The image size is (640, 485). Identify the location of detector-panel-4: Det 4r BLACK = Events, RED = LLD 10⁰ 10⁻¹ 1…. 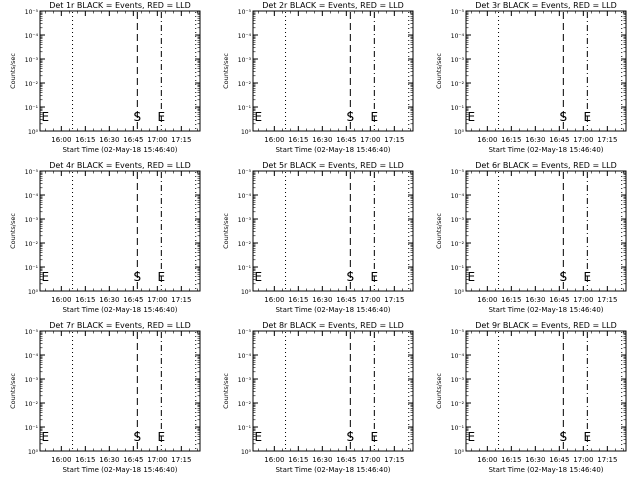
(105, 237).